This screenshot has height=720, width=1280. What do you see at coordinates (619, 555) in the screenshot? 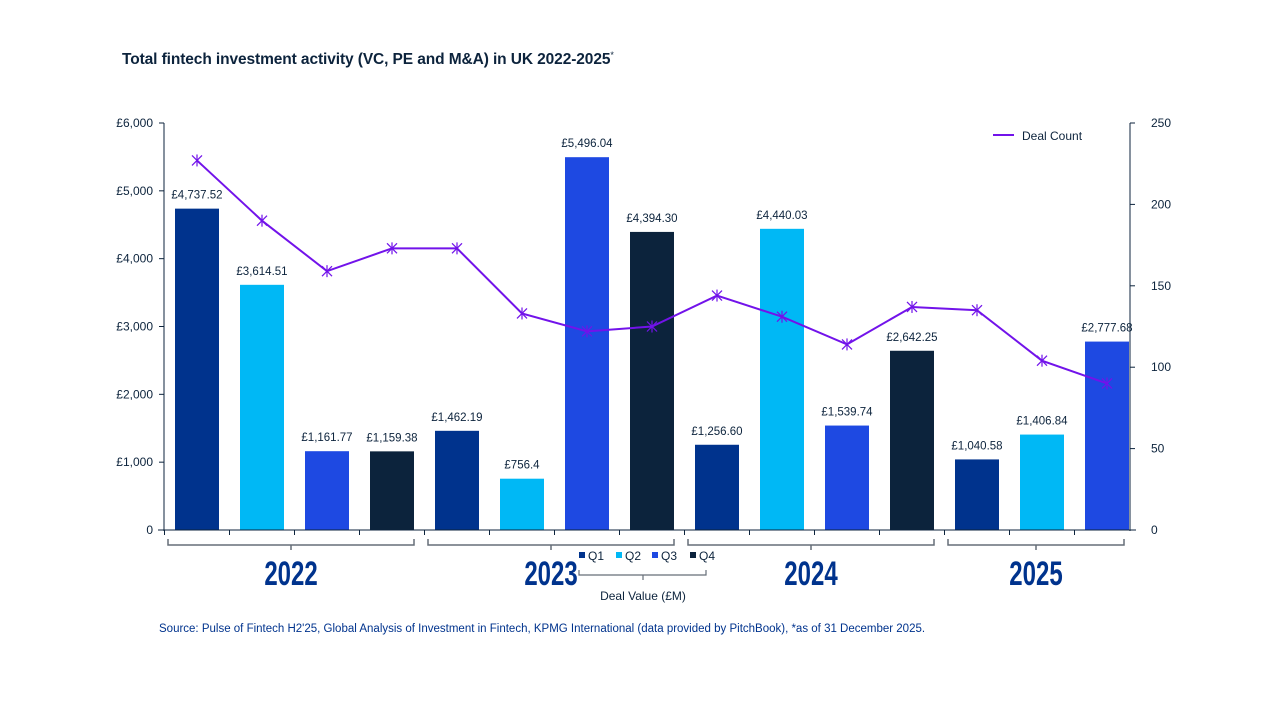
I see `legend-swatch-q2` at bounding box center [619, 555].